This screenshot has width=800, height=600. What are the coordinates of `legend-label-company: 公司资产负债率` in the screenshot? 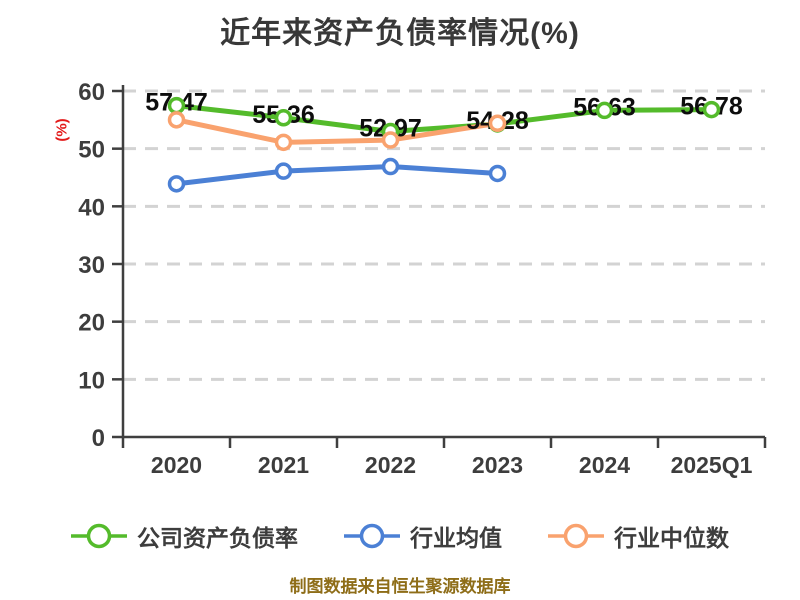 It's located at (217, 538).